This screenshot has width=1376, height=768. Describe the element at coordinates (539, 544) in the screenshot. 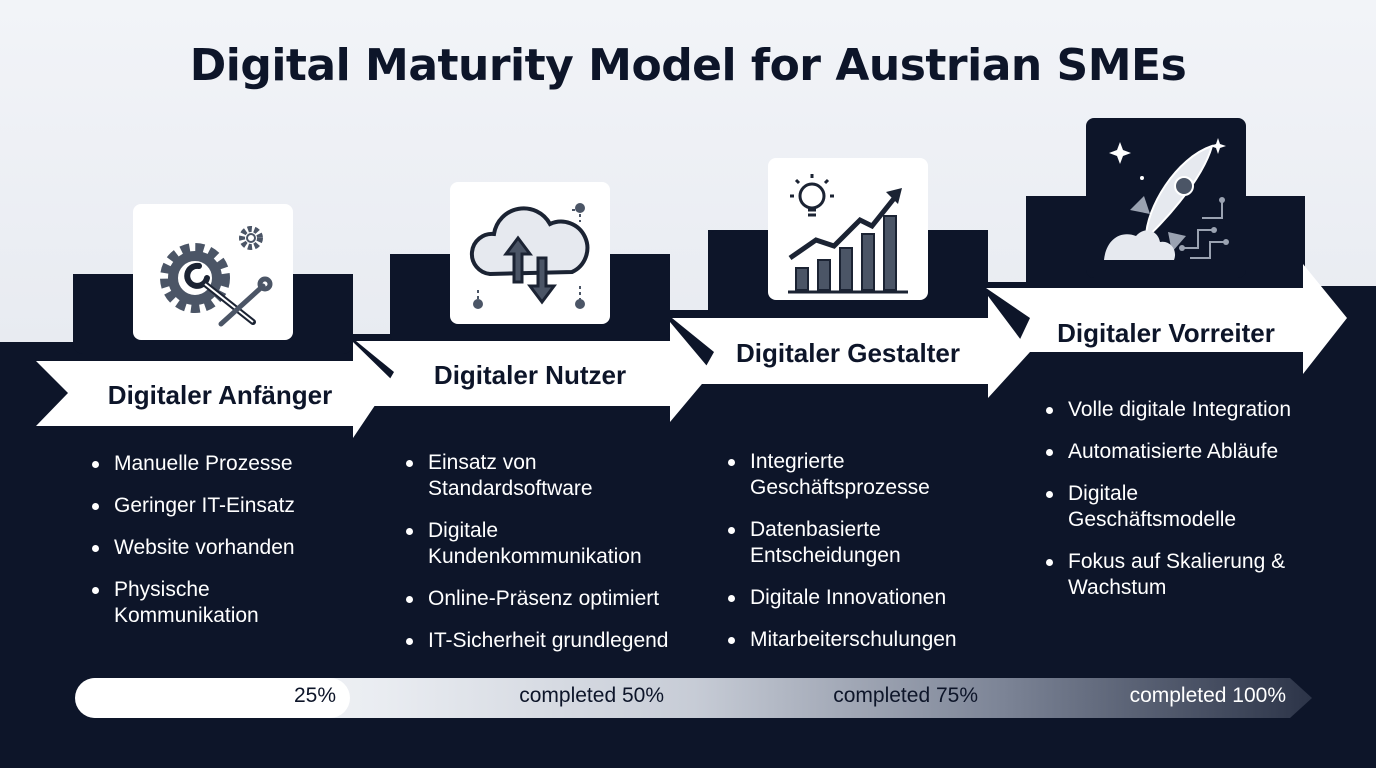

I see `list-item: Digitale Kundenkommunikation` at that location.